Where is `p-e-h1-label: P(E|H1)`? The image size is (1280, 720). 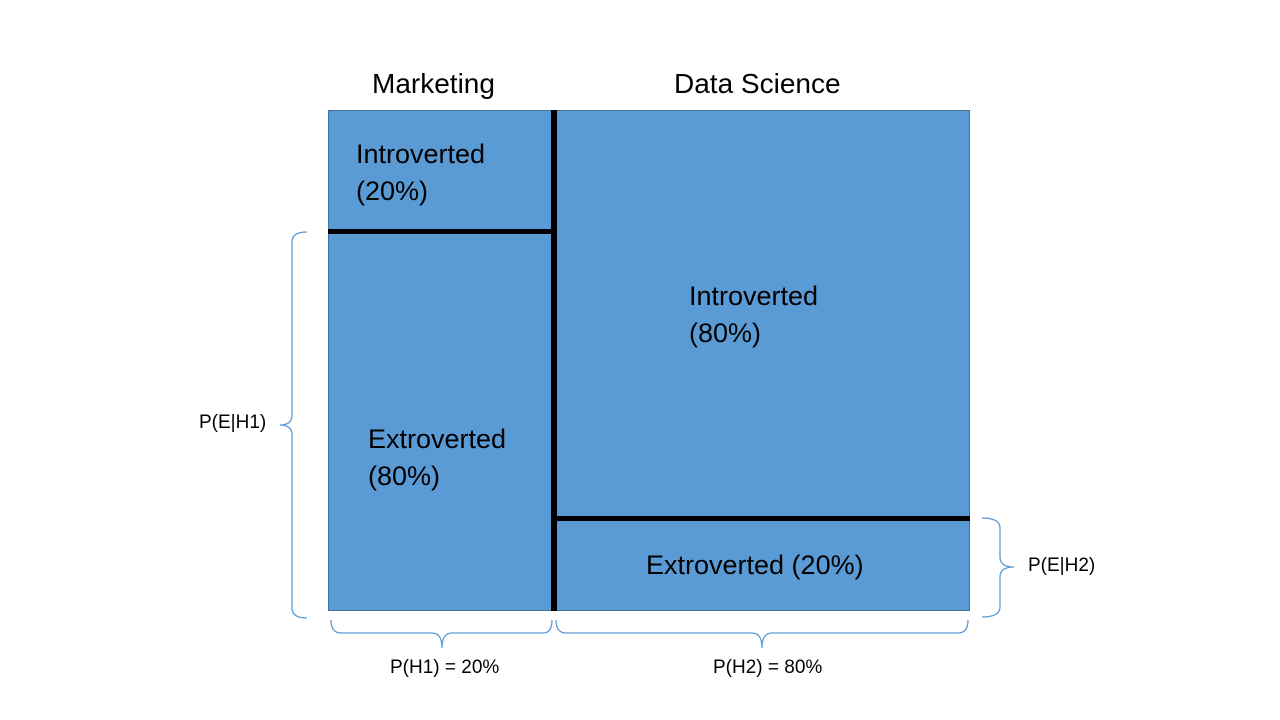
p-e-h1-label: P(E|H1) is located at coordinates (233, 422).